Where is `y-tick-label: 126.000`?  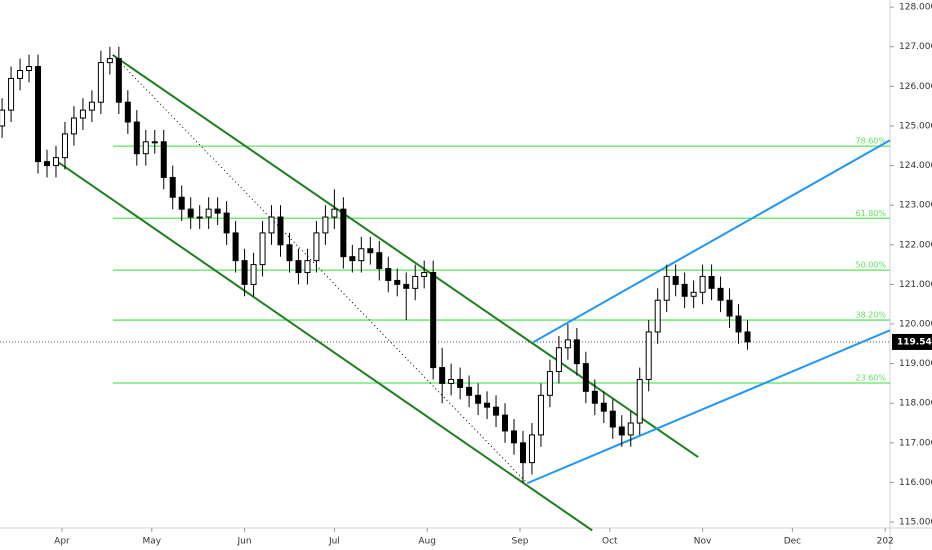 y-tick-label: 126.000 is located at coordinates (915, 87).